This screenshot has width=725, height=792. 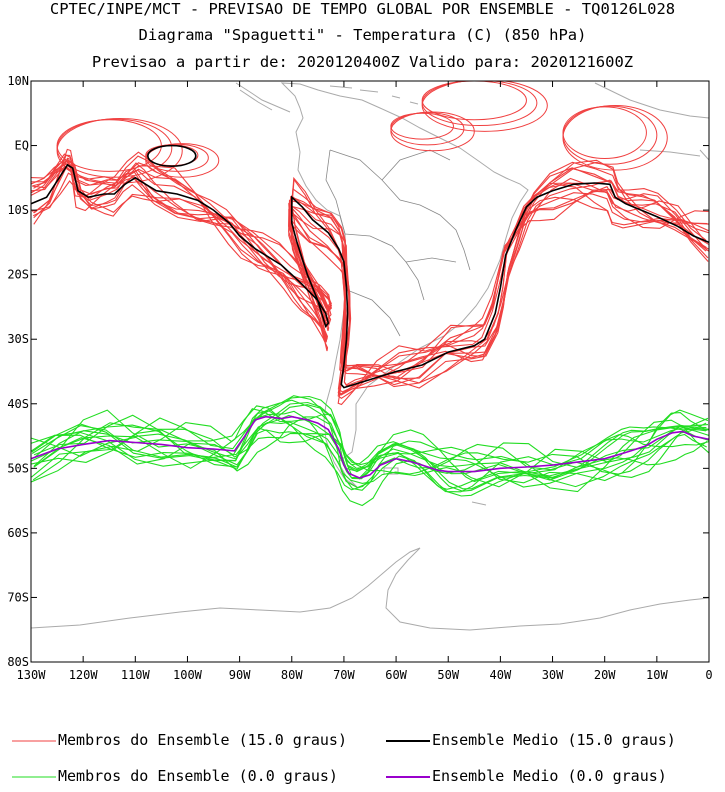 What do you see at coordinates (84, 675) in the screenshot?
I see `x-tick-label: 120W` at bounding box center [84, 675].